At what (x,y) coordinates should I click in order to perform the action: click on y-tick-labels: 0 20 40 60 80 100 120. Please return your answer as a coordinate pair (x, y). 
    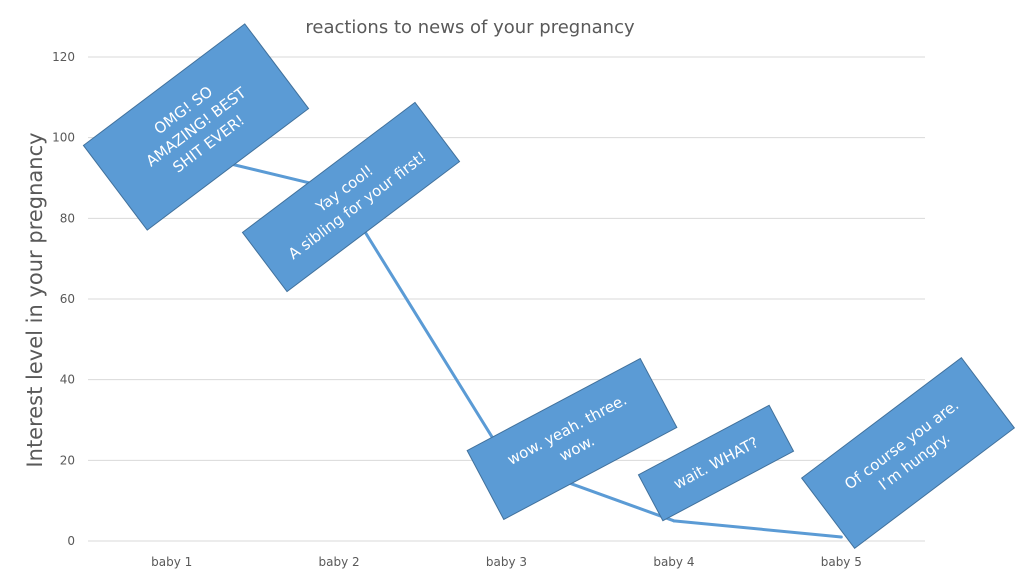
    Looking at the image, I should click on (63, 299).